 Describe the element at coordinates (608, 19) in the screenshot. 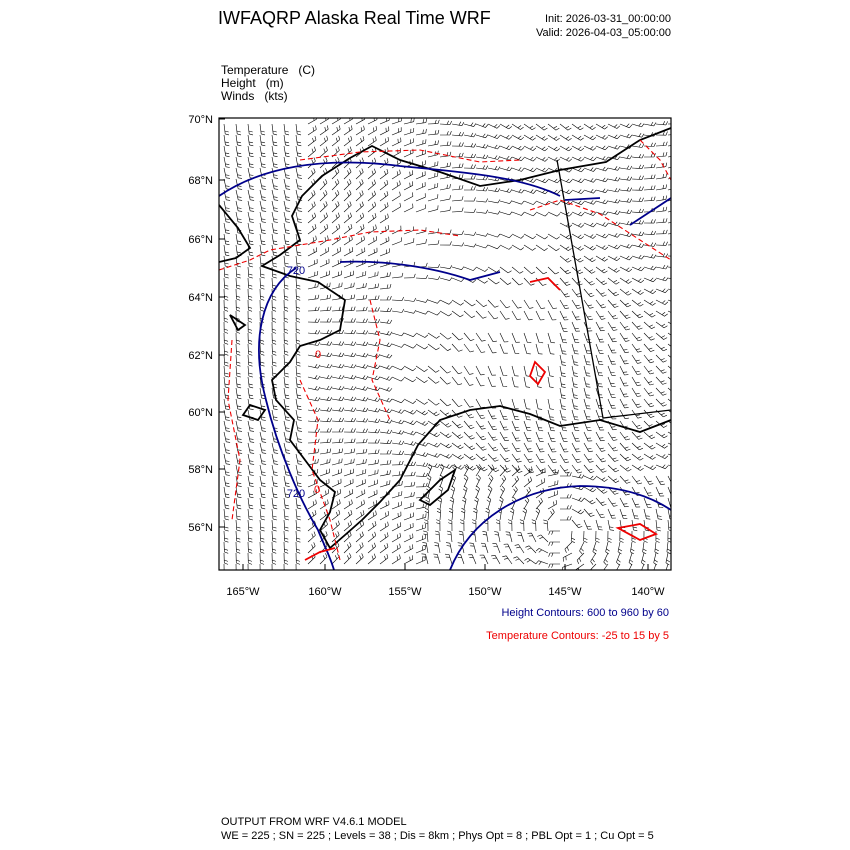

I see `init-time: Init: 2026-03-31_00:00:00` at that location.